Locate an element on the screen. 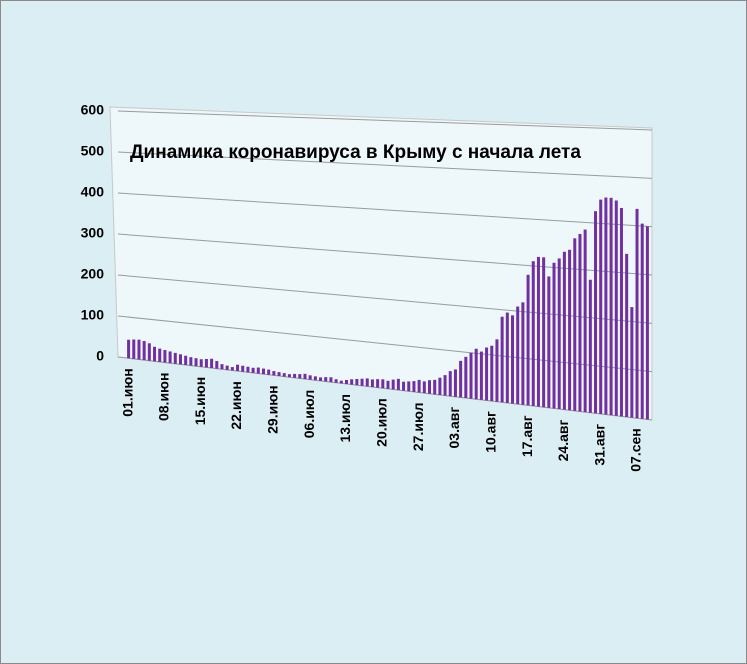 This screenshot has height=664, width=747. x-tick-label: 10.авг is located at coordinates (490, 432).